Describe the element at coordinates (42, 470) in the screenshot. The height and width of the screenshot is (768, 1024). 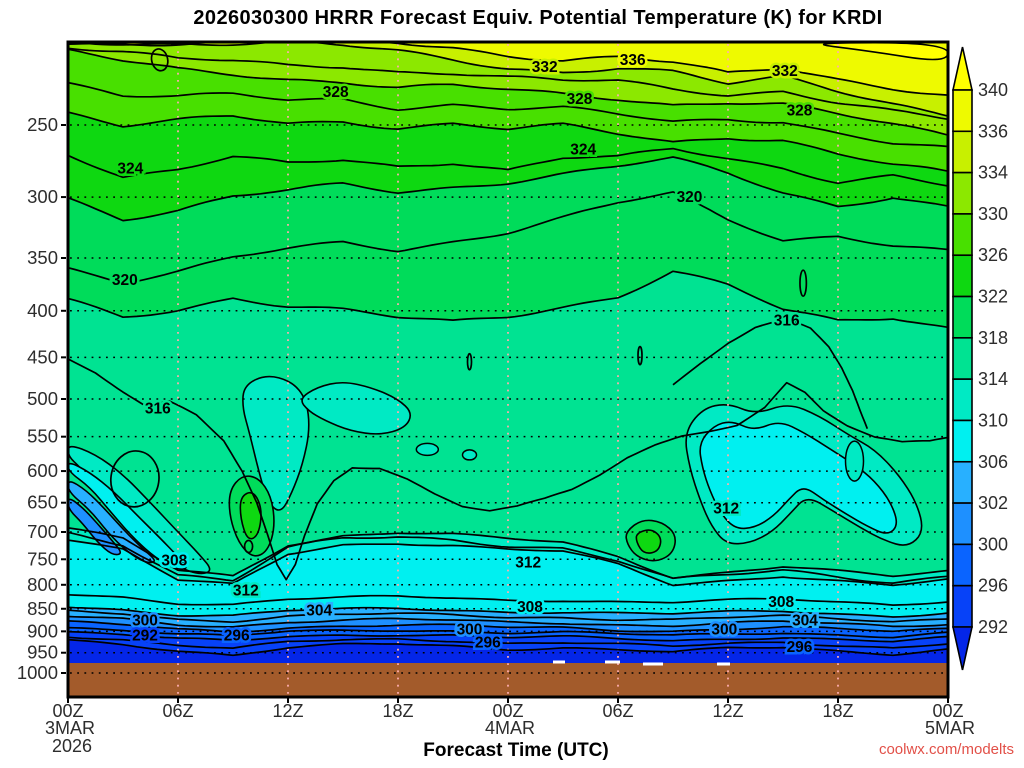
I see `y-tick-label: 600` at that location.